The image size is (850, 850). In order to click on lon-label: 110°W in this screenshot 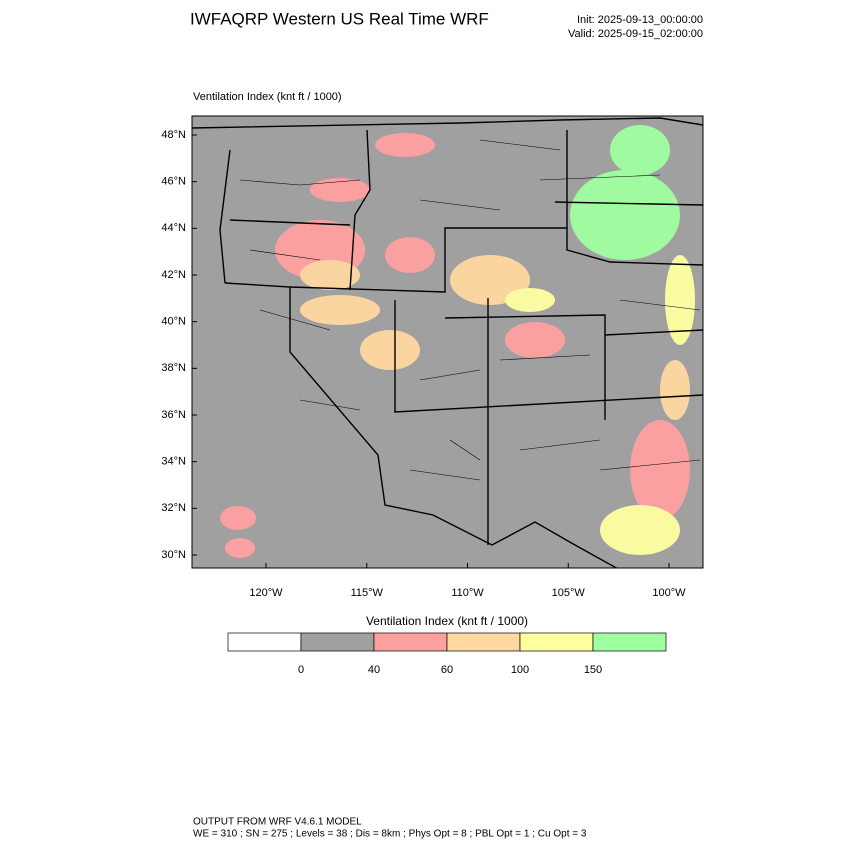, I will do `click(467, 593)`.